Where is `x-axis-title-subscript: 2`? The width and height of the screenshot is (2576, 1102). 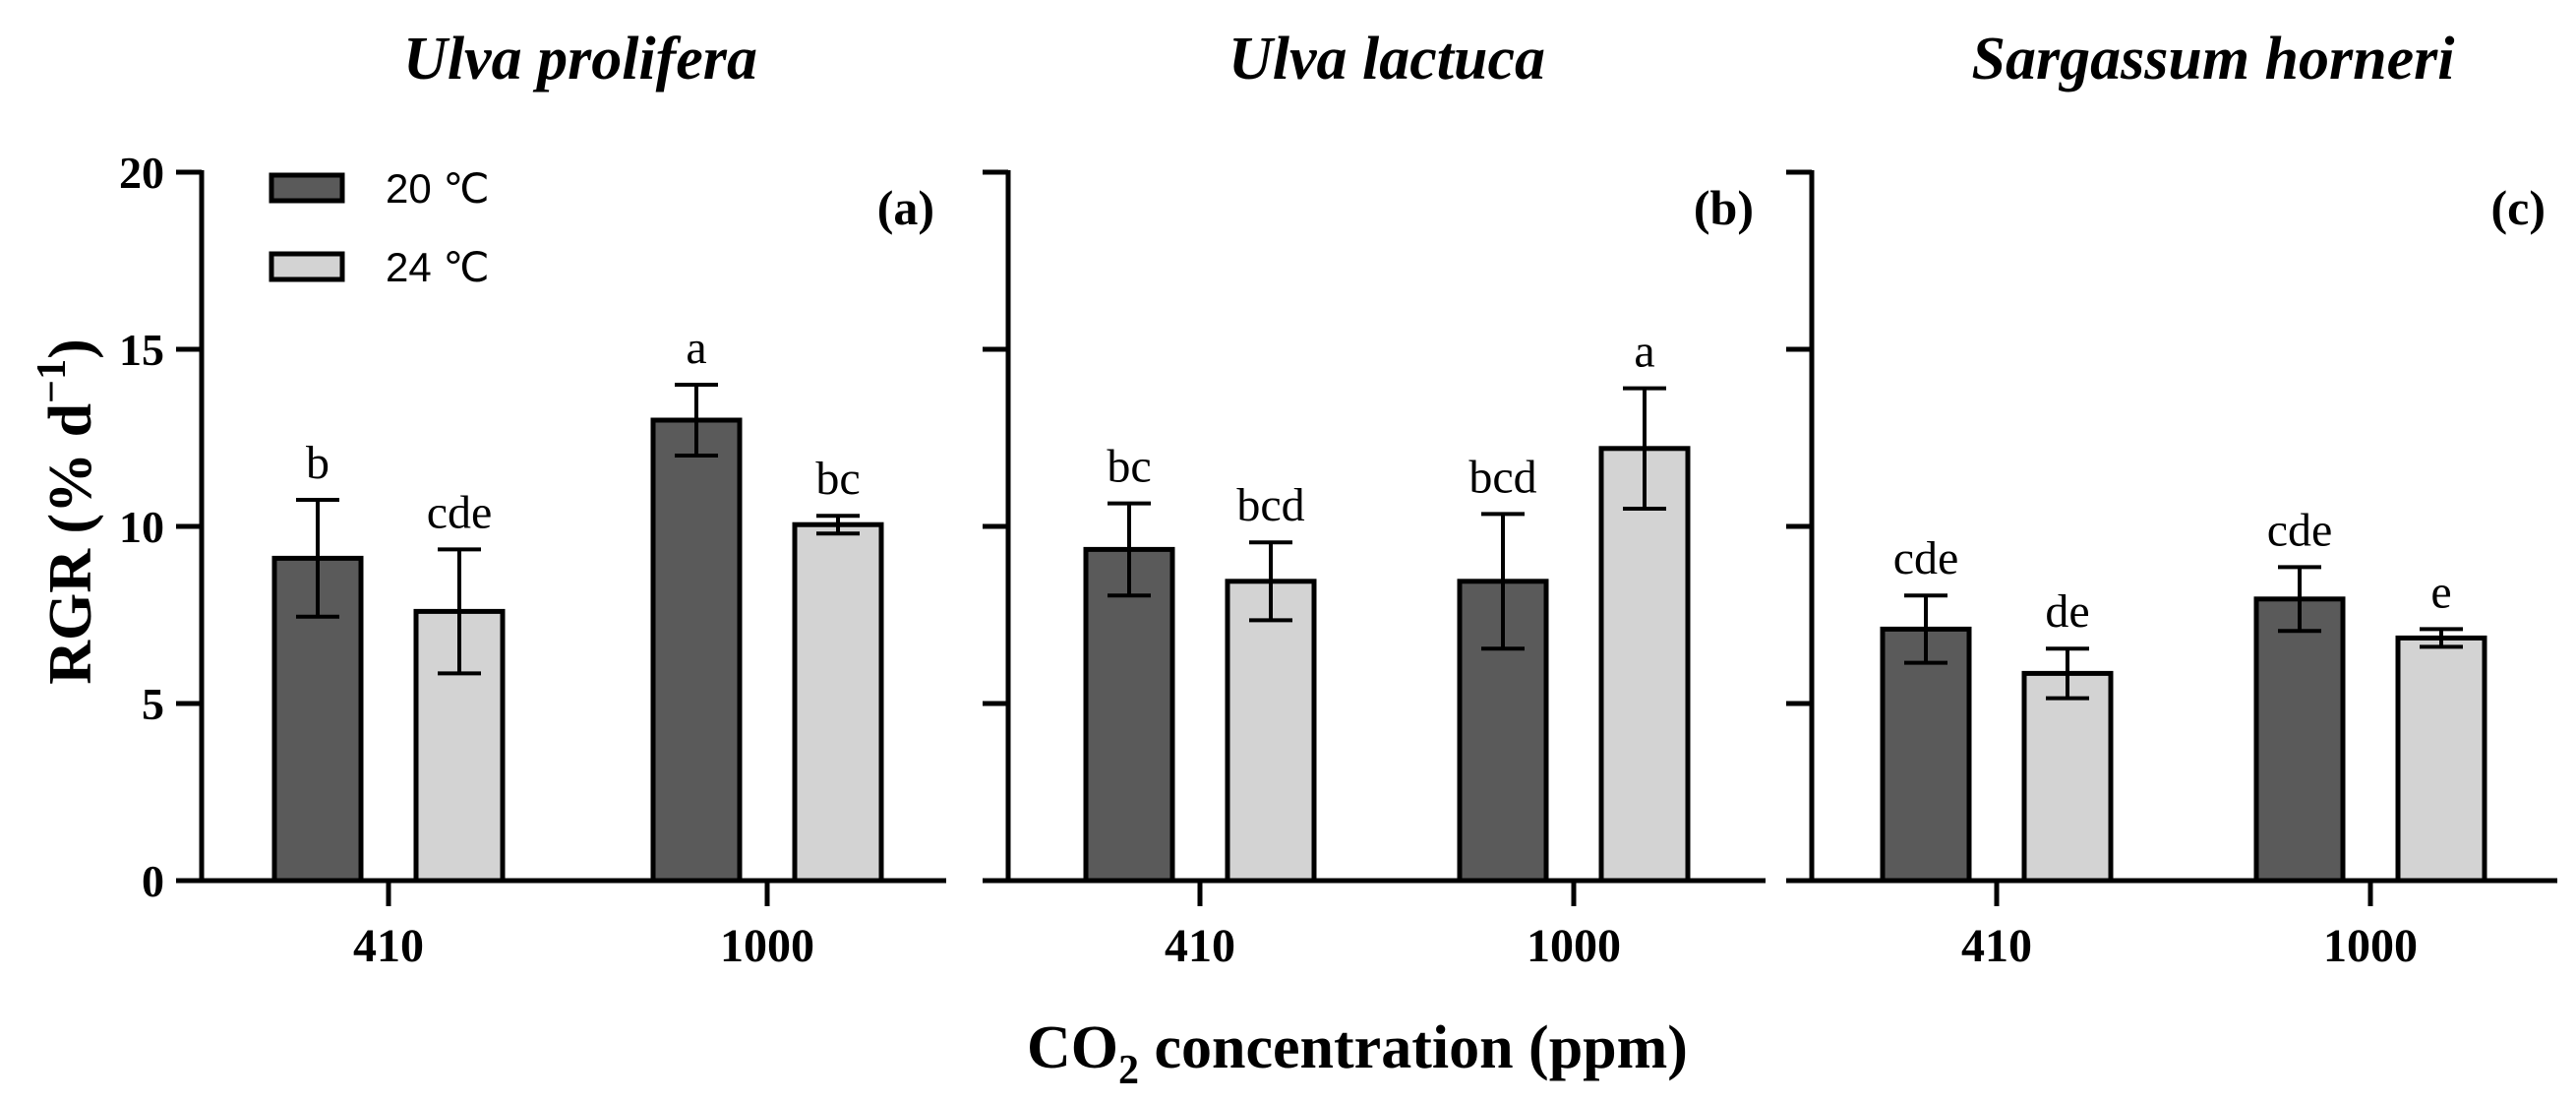 x-axis-title-subscript: 2 is located at coordinates (1128, 1070).